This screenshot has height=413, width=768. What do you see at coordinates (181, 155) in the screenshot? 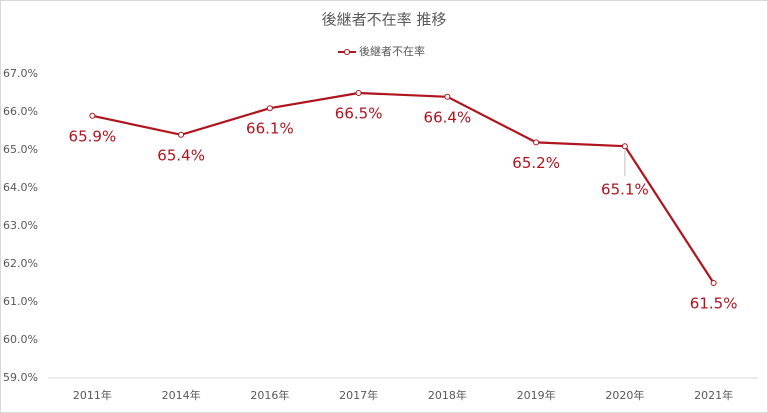
I see `data-label: 65.4%` at bounding box center [181, 155].